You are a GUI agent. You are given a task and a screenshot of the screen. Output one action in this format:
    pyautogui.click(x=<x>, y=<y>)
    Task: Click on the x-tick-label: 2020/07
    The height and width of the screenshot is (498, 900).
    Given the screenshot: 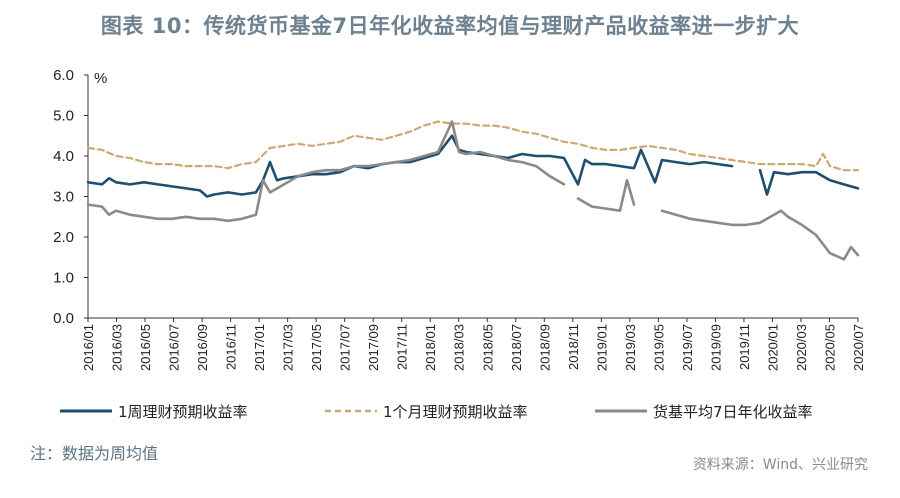 What is the action you would take?
    pyautogui.click(x=858, y=347)
    